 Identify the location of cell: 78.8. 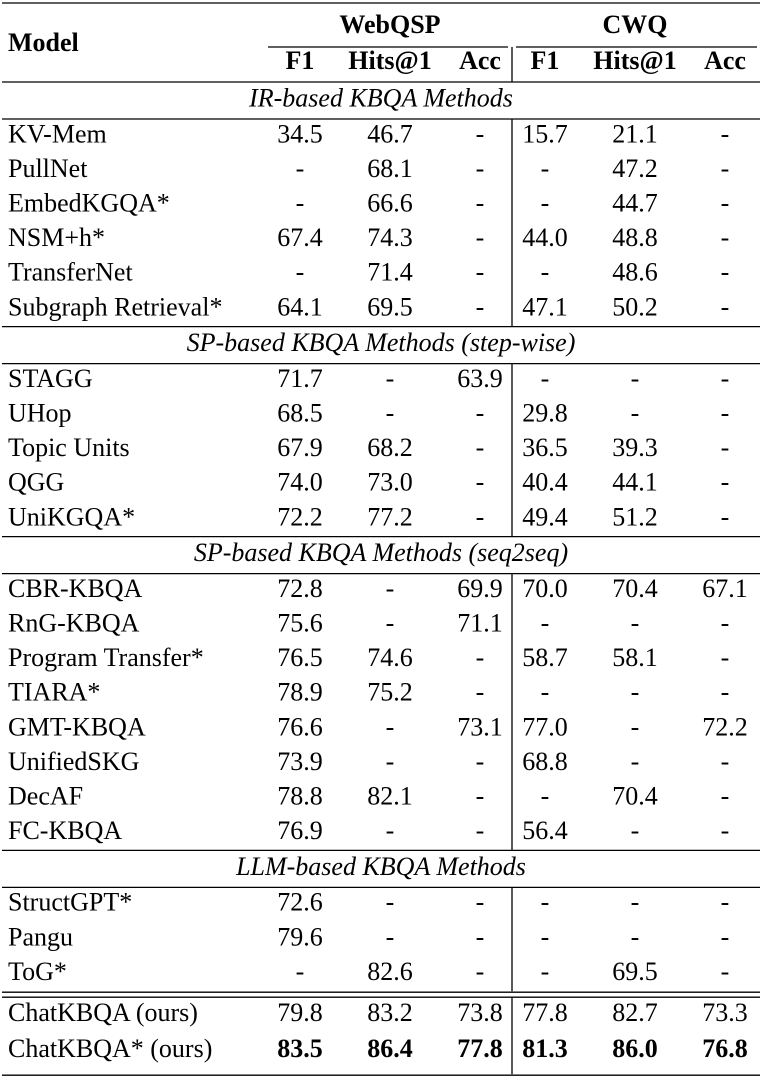
(300, 795).